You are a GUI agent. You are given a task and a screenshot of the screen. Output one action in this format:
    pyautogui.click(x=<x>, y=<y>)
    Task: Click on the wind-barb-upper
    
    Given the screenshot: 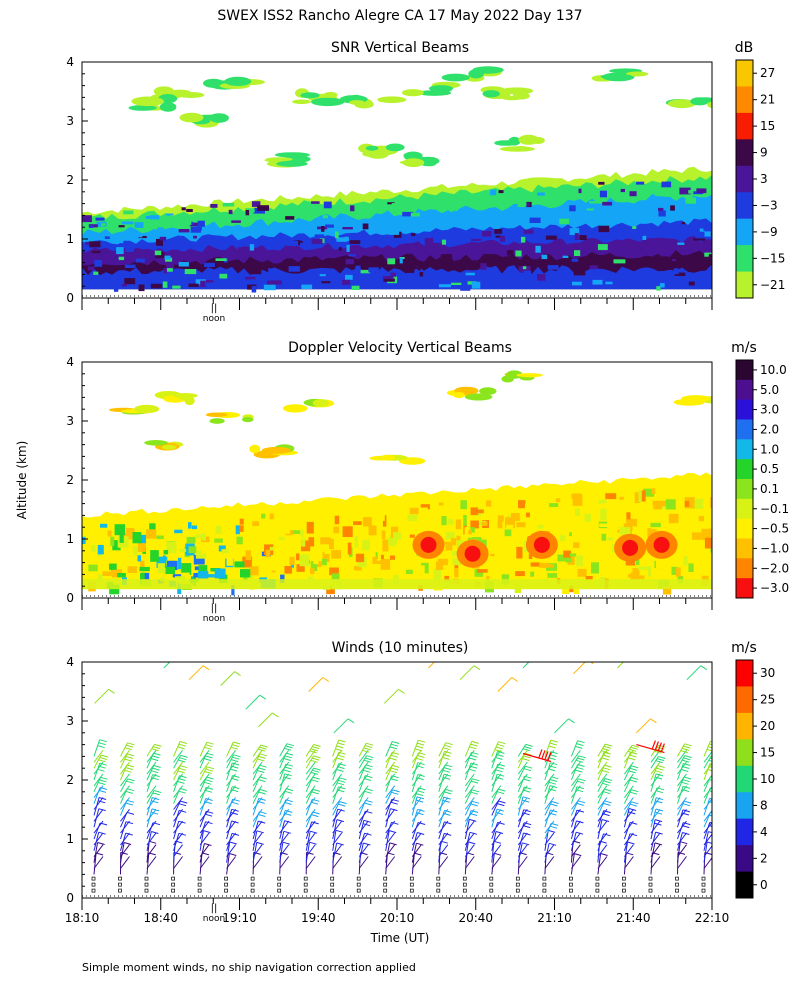 What is the action you would take?
    pyautogui.click(x=467, y=673)
    